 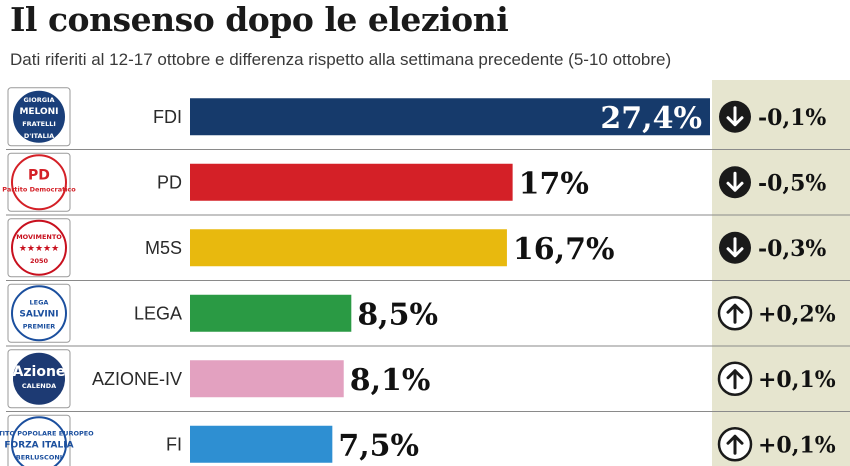 What do you see at coordinates (797, 314) in the screenshot?
I see `difference-label: +0,2%` at bounding box center [797, 314].